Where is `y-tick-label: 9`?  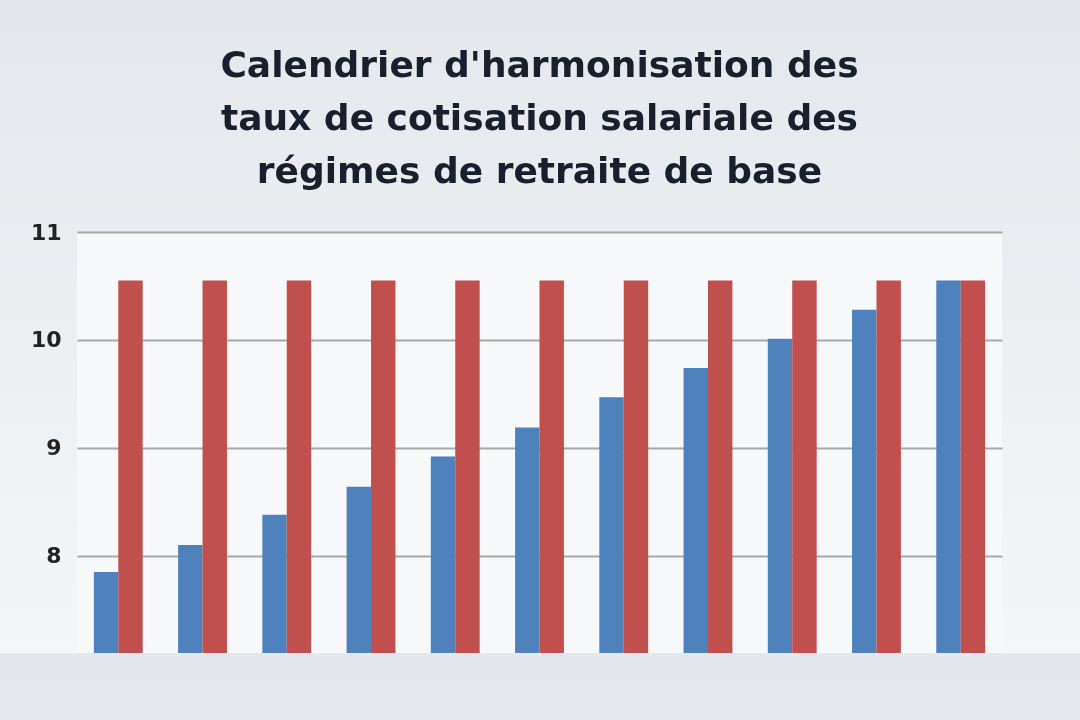 y-tick-label: 9 is located at coordinates (54, 448).